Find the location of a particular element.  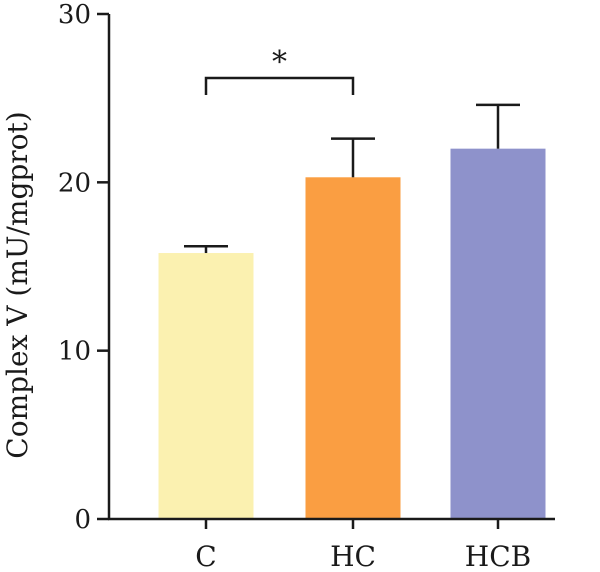

y-tick-label-30: 30 is located at coordinates (74, 15).